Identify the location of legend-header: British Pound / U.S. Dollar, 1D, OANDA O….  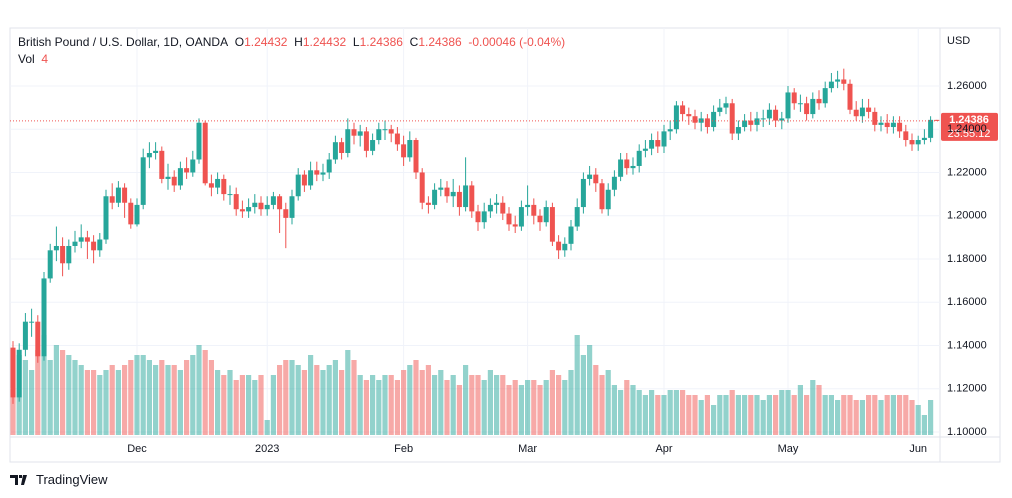
(291, 42).